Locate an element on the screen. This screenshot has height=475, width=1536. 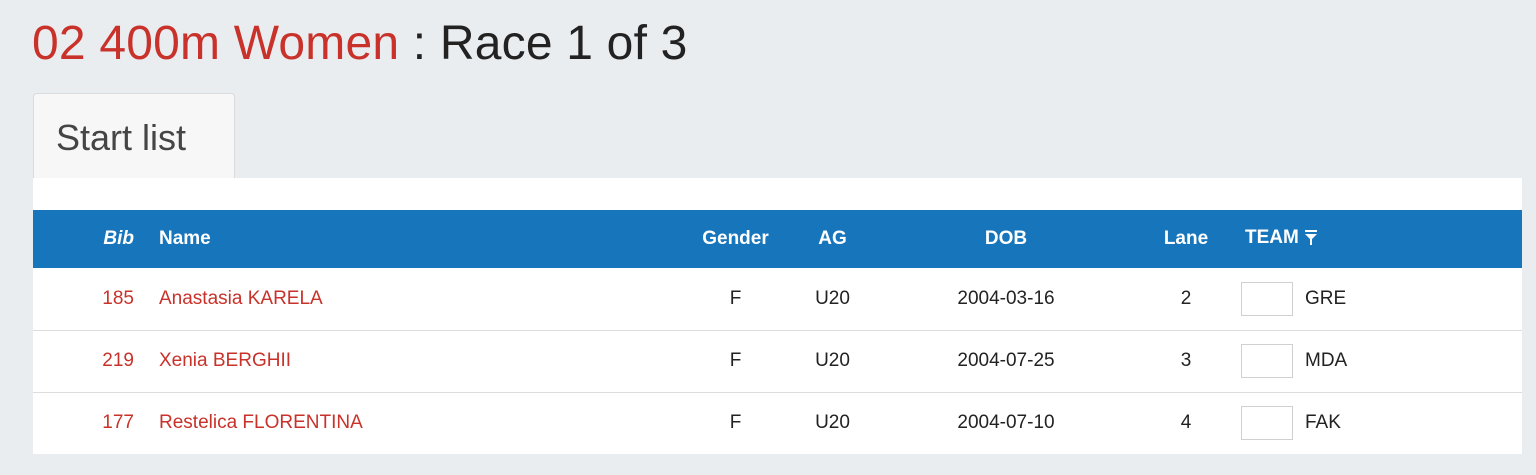
column-header-team: TEAM is located at coordinates (1381, 239).